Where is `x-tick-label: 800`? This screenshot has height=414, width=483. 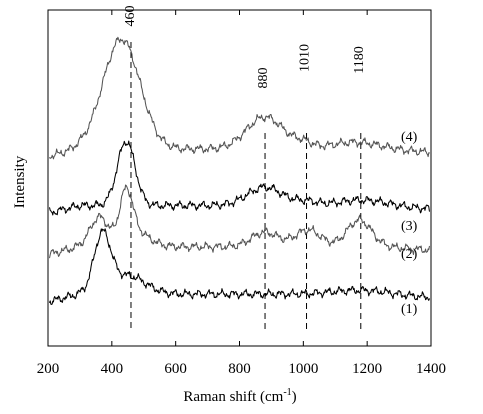 x-tick-label: 800 is located at coordinates (239, 369).